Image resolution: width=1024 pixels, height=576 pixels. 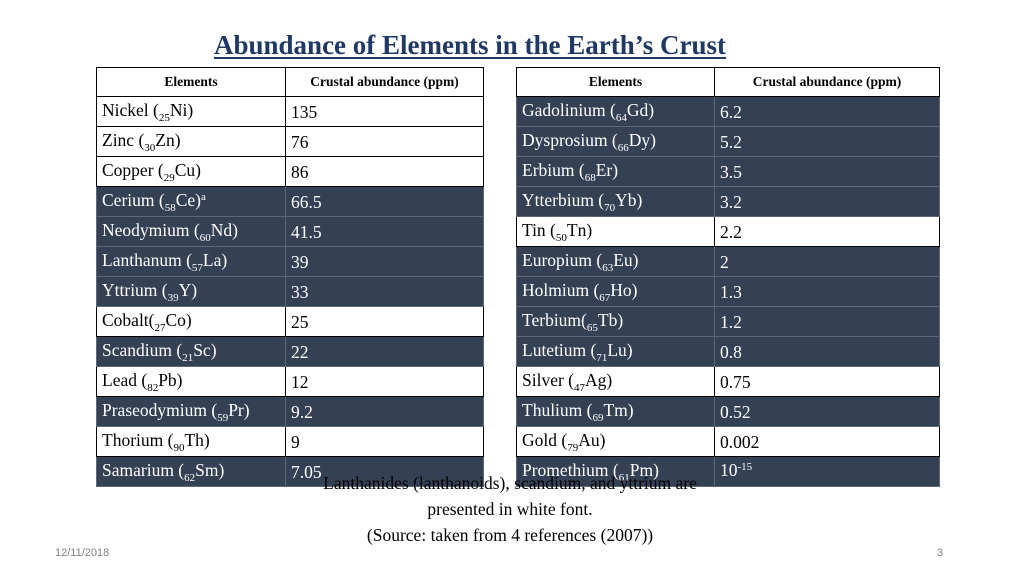 I want to click on abundance-value: 9.2, so click(x=302, y=411).